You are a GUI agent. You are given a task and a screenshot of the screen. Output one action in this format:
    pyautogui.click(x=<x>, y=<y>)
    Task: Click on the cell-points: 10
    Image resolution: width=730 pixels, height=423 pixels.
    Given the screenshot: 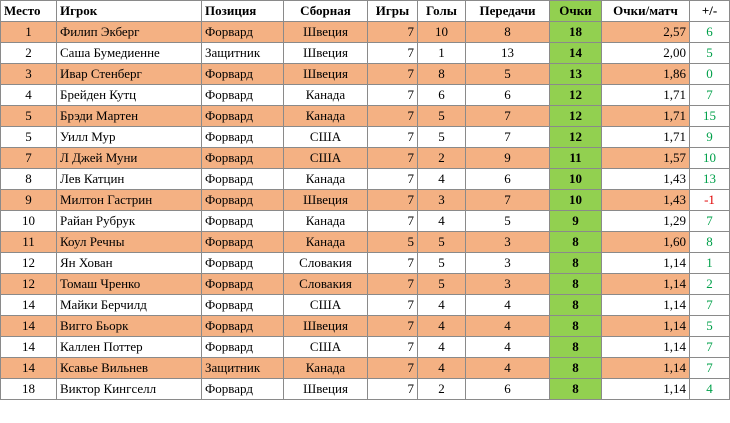 What is the action you would take?
    pyautogui.click(x=575, y=179)
    